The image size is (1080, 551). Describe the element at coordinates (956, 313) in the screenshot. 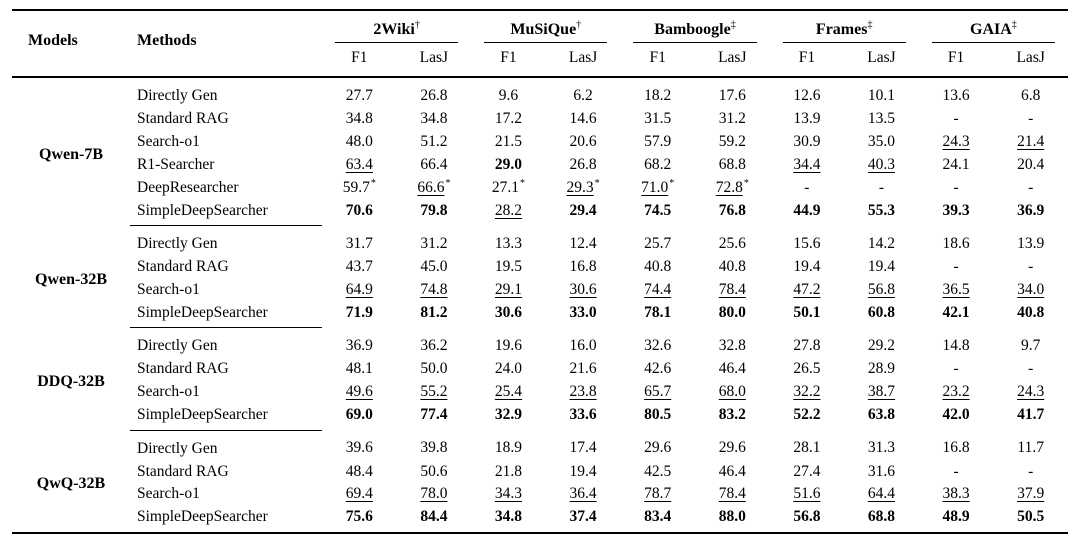

I see `metric-value: 42.1` at that location.